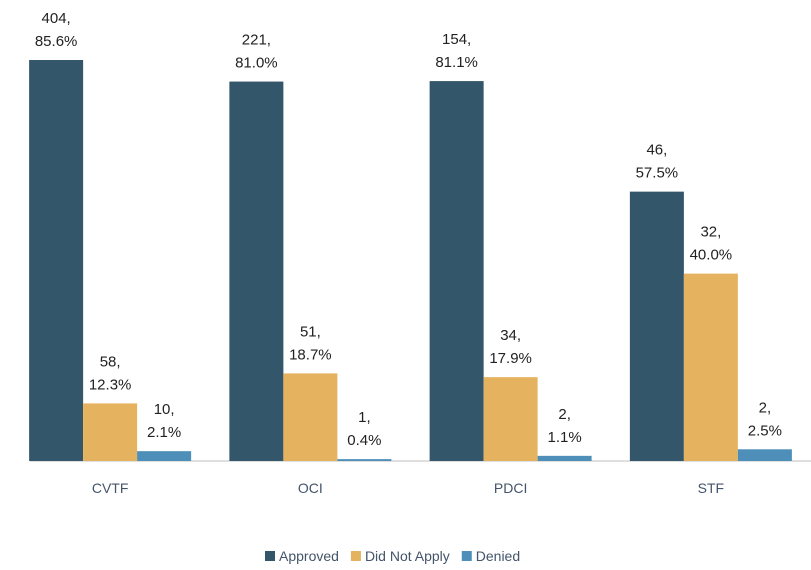 The height and width of the screenshot is (570, 811). I want to click on data-label: 221, 81.0%, so click(256, 52).